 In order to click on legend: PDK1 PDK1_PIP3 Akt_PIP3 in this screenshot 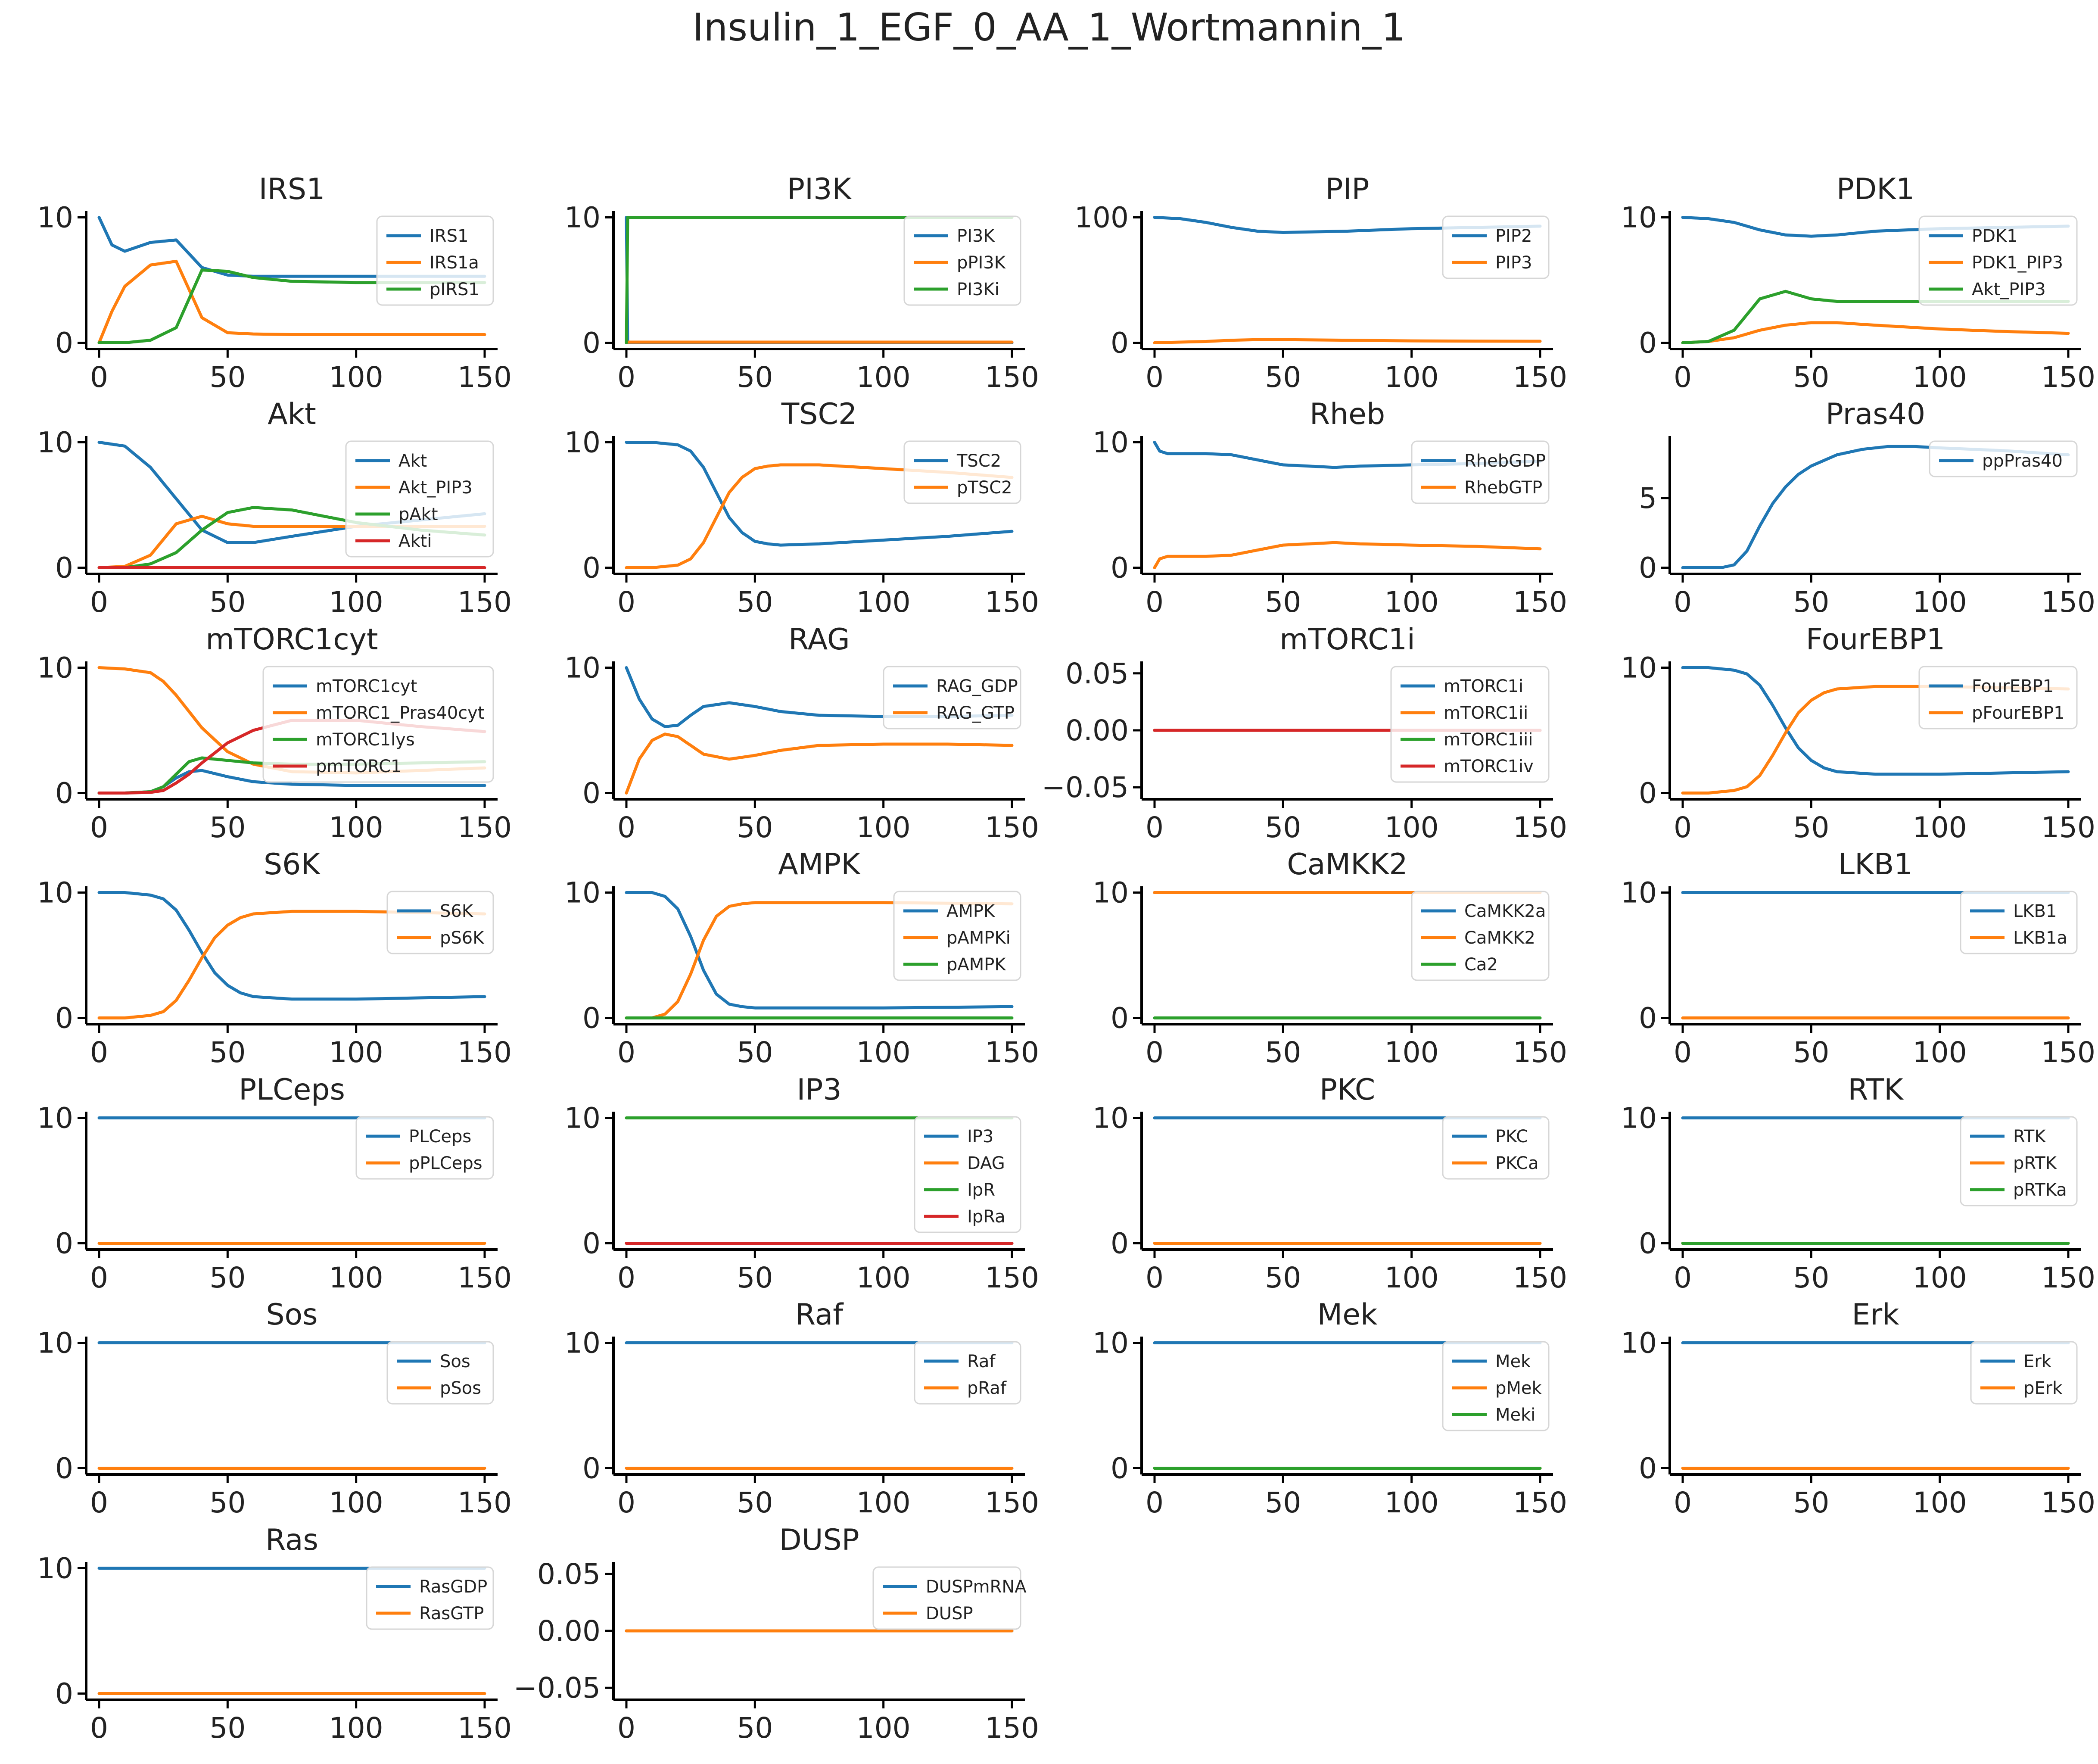, I will do `click(1998, 260)`.